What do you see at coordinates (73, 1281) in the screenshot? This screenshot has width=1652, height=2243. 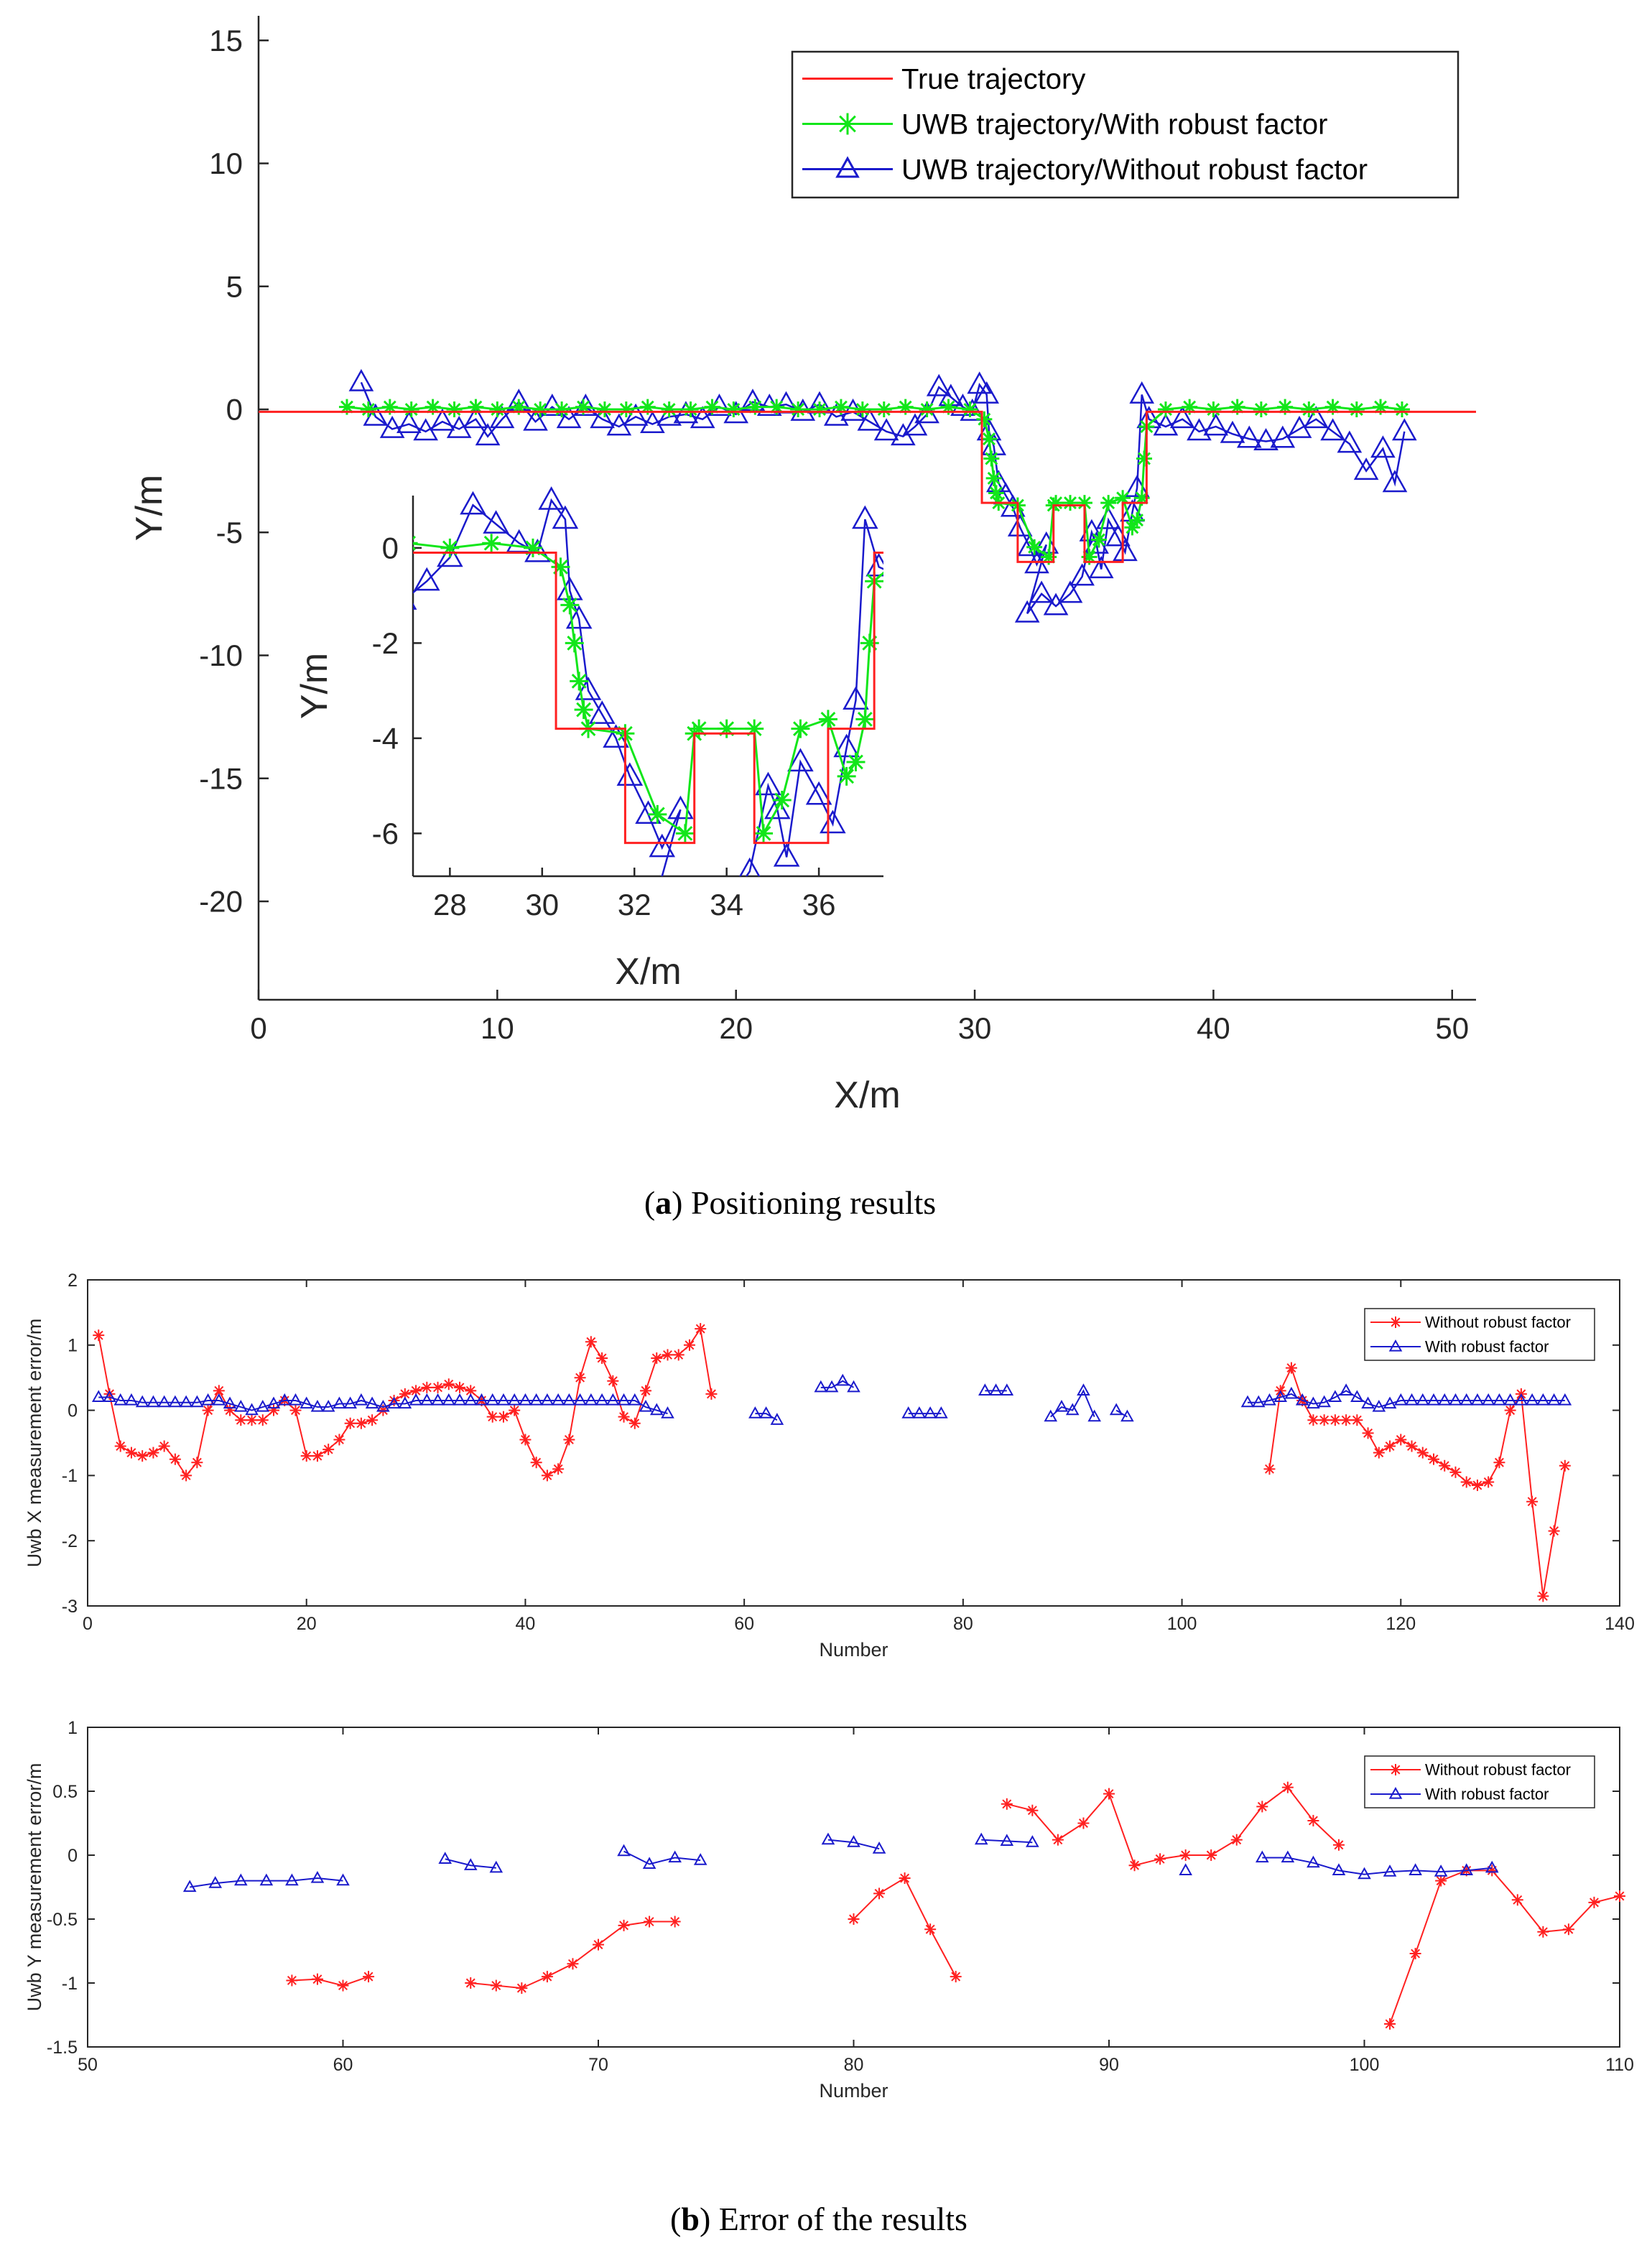 I see `y-tick-label: 2` at bounding box center [73, 1281].